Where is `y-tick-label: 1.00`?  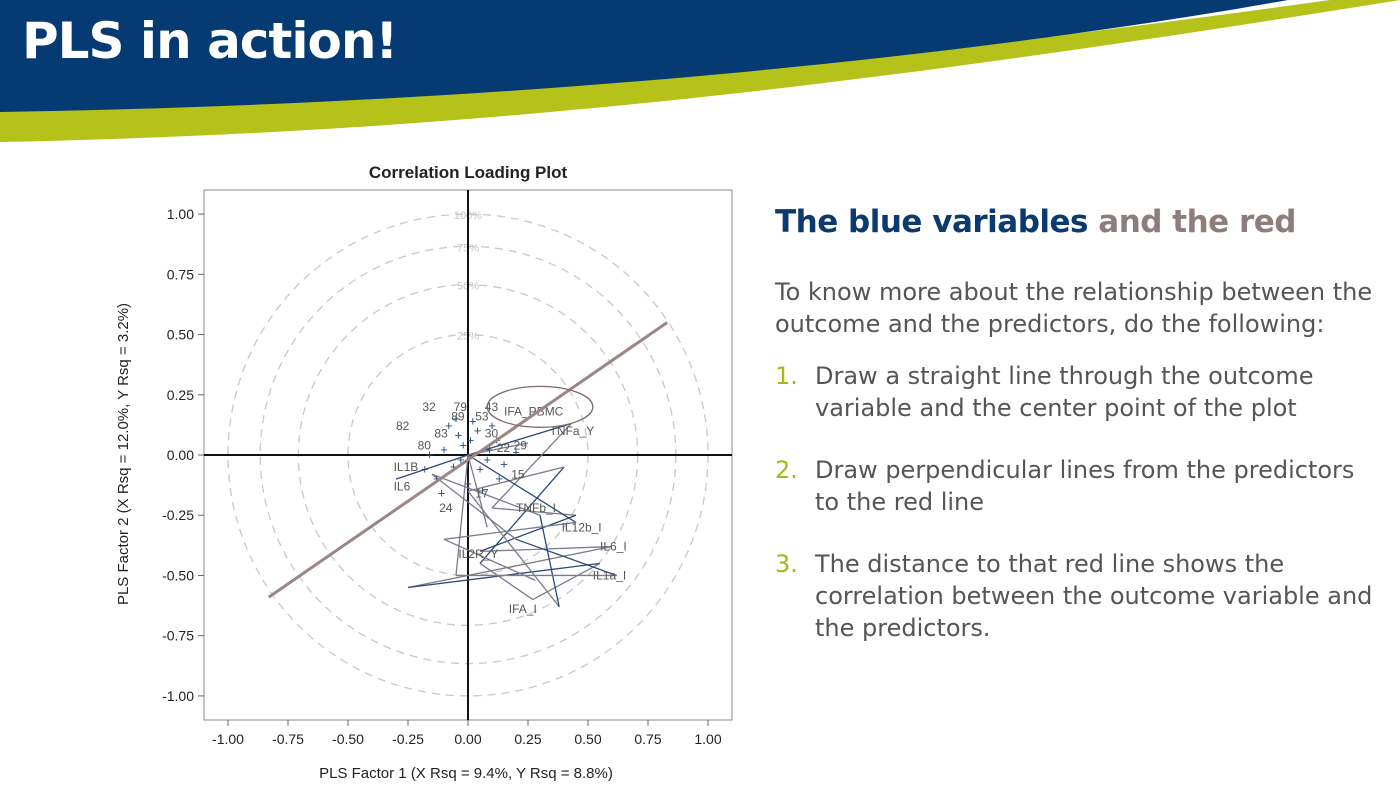 y-tick-label: 1.00 is located at coordinates (180, 214).